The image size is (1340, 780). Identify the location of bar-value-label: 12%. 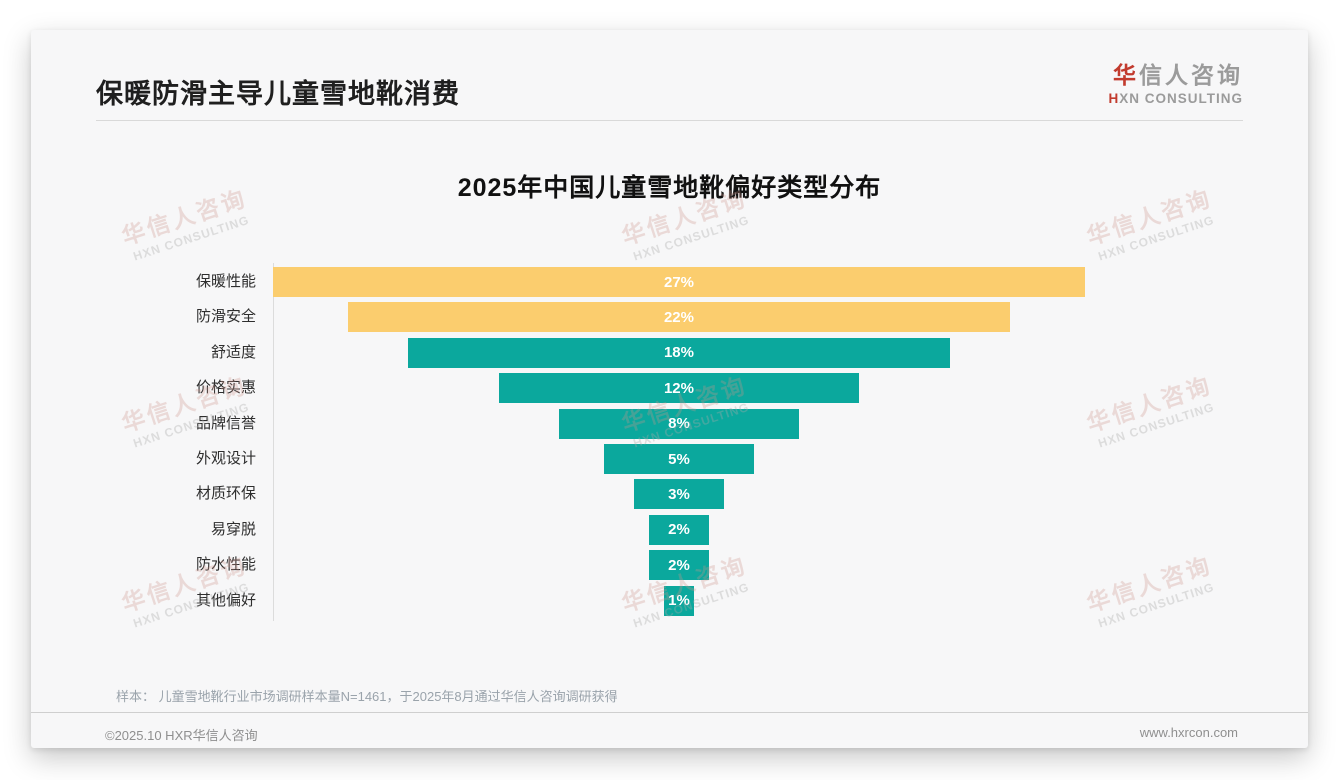
(678, 388).